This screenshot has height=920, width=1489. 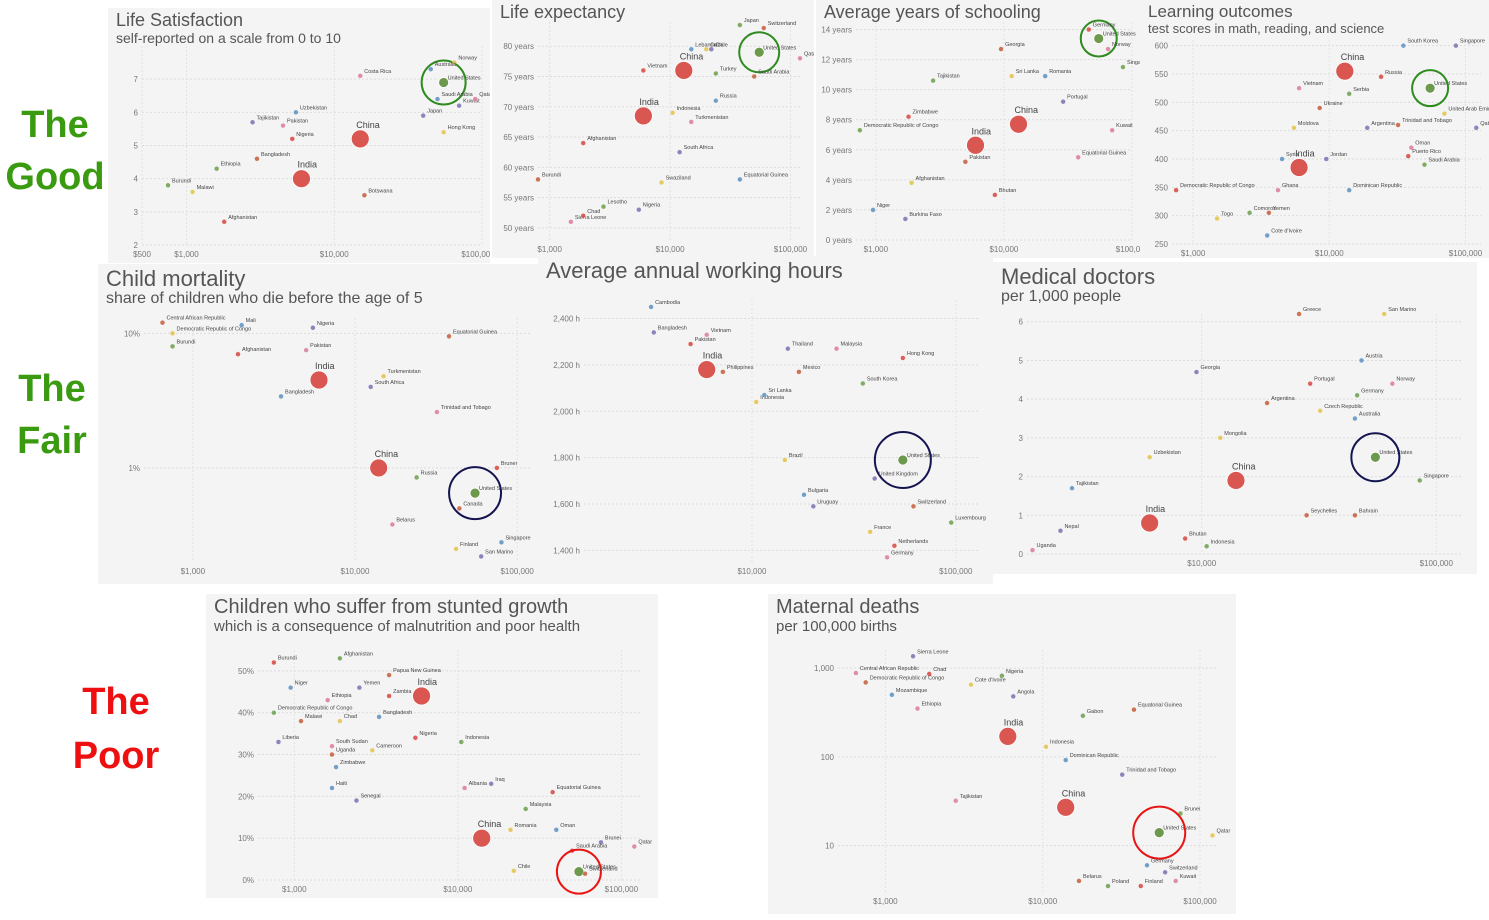 What do you see at coordinates (1192, 809) in the screenshot?
I see `maternal-point-label: Brunei` at bounding box center [1192, 809].